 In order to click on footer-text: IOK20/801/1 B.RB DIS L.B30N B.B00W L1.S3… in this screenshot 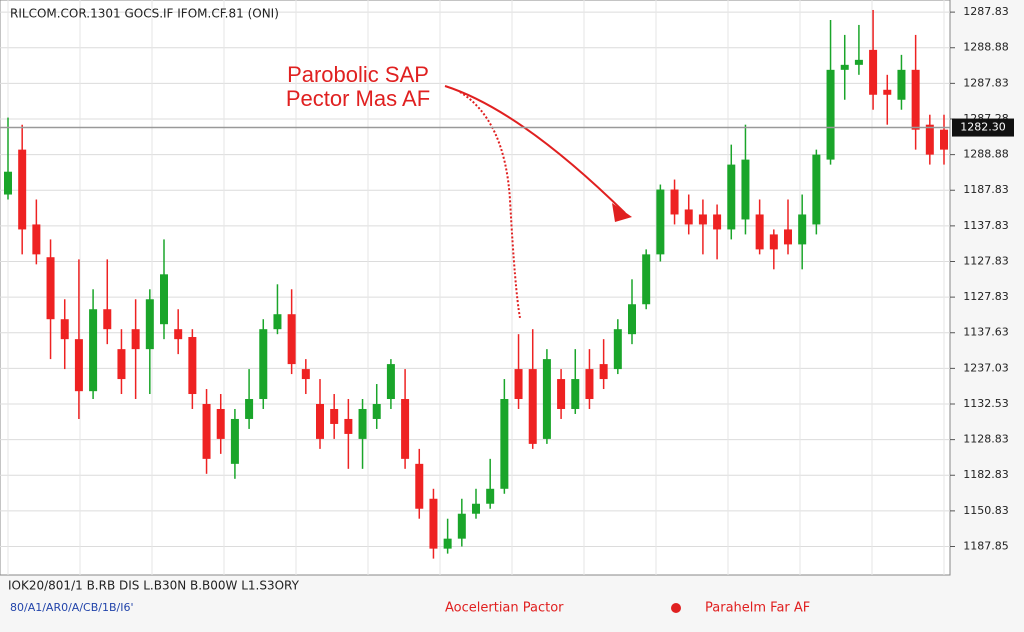, I will do `click(154, 586)`.